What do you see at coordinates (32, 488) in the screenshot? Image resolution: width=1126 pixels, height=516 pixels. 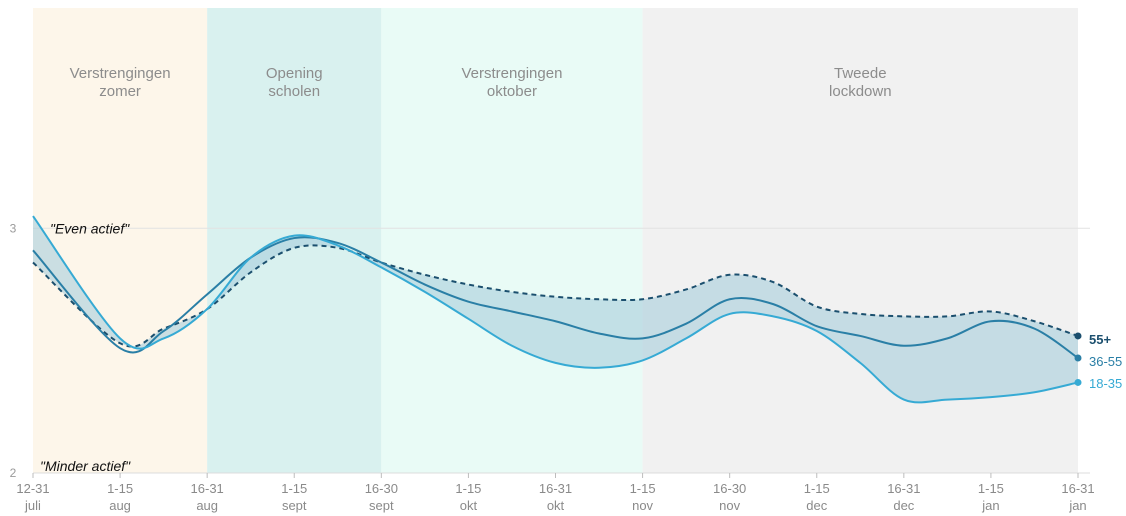 I see `x-tick-label-top: 12-31` at bounding box center [32, 488].